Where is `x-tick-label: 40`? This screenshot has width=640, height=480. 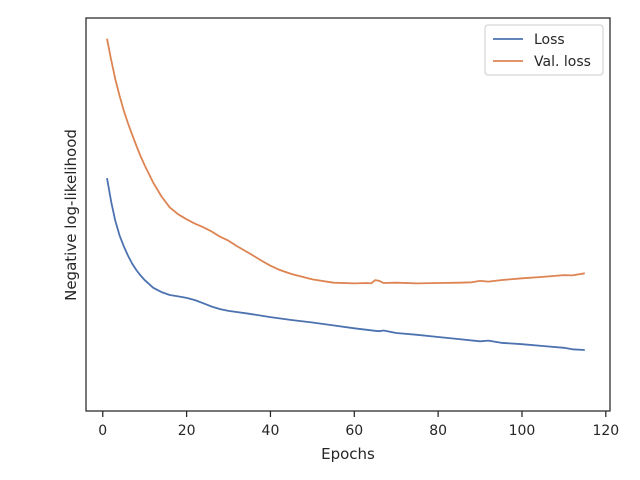
x-tick-label: 40 is located at coordinates (271, 431).